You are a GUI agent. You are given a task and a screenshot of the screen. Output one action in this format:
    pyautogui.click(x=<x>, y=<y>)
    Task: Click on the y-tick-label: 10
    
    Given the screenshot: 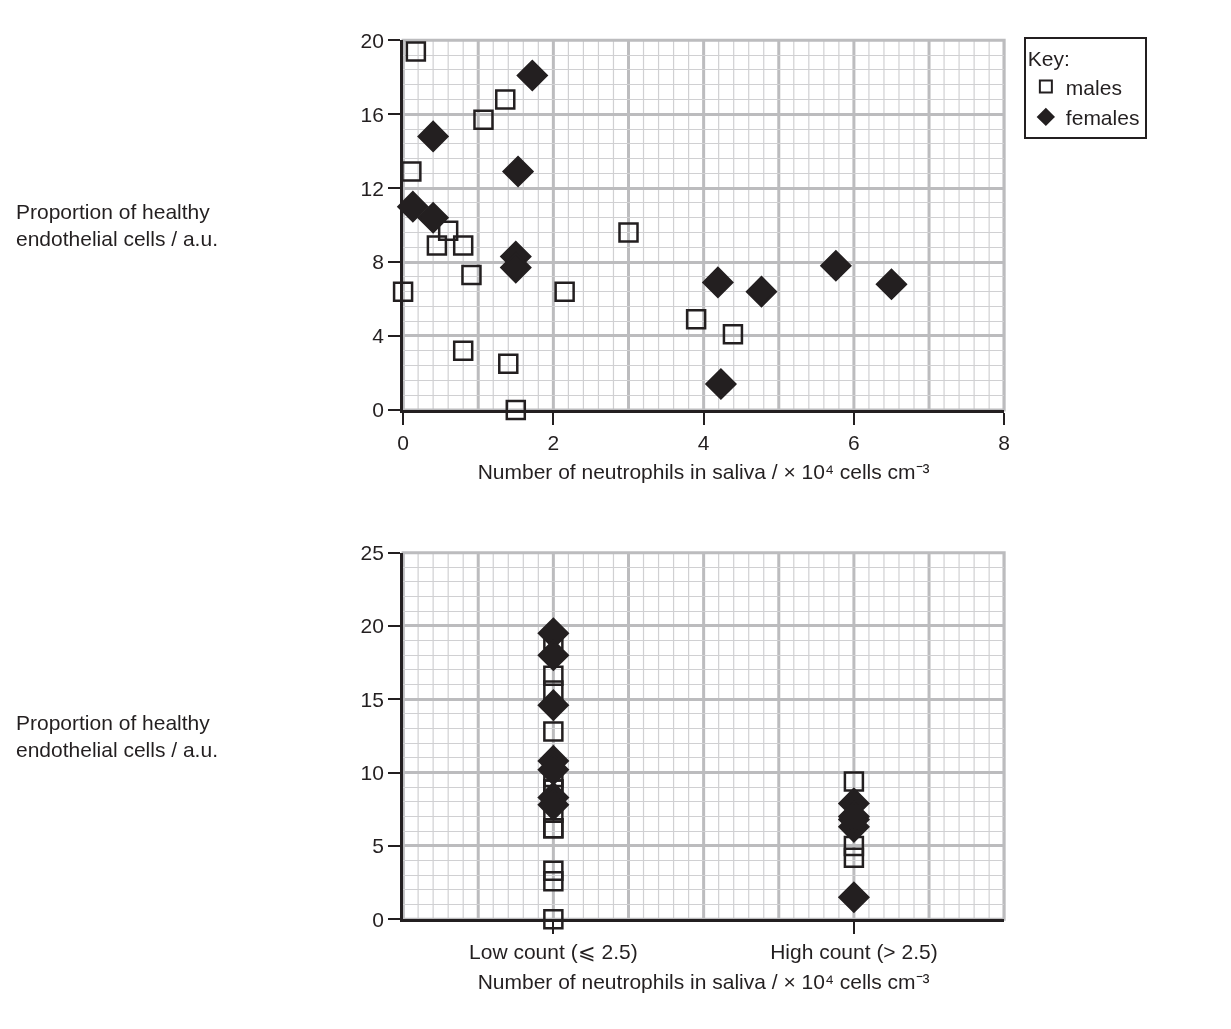 What is the action you would take?
    pyautogui.click(x=372, y=772)
    